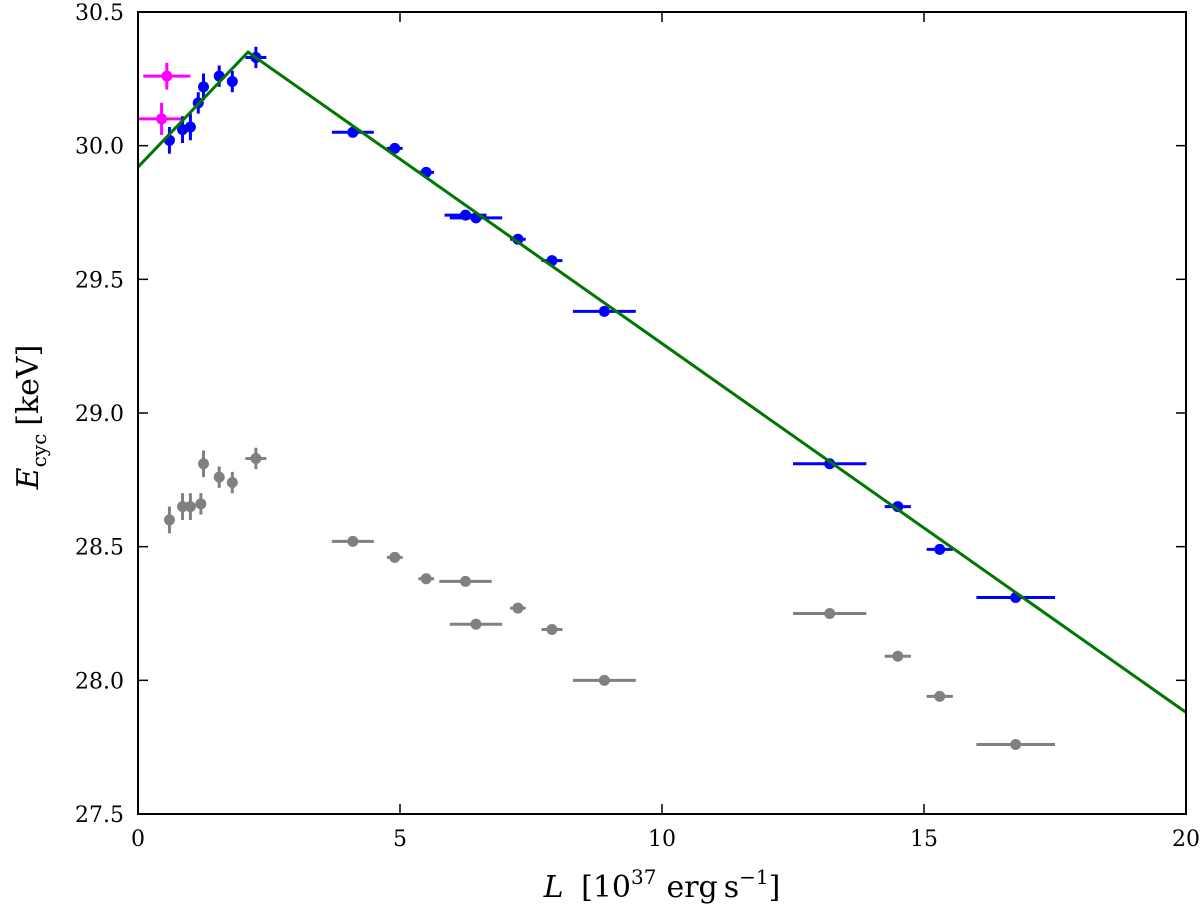  Describe the element at coordinates (587, 887) in the screenshot. I see `x-label-open: [` at that location.